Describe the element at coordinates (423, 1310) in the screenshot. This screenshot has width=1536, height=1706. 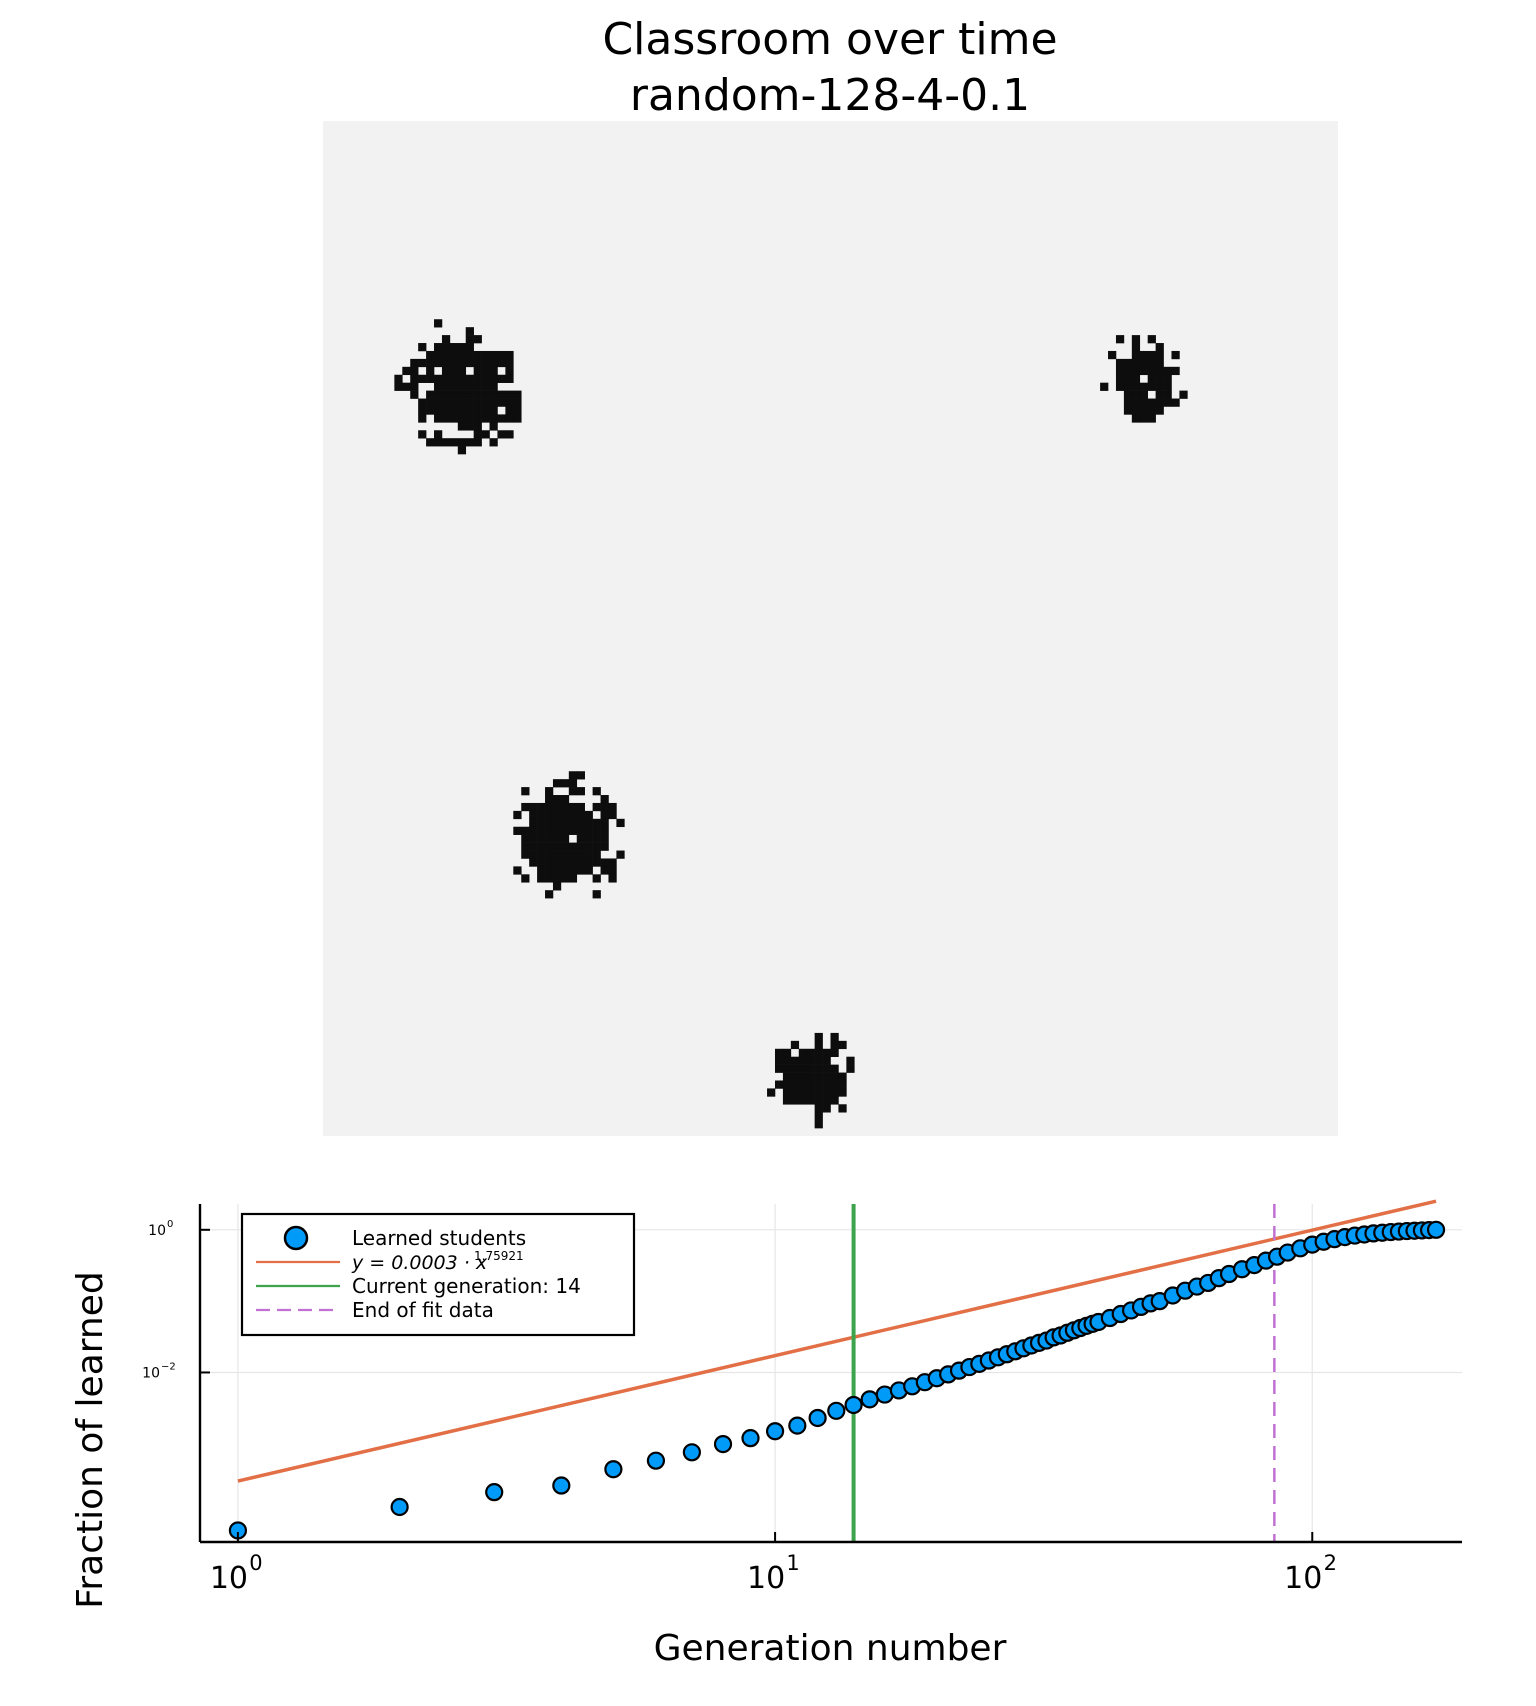
I see `legend-label: End of fit data` at that location.